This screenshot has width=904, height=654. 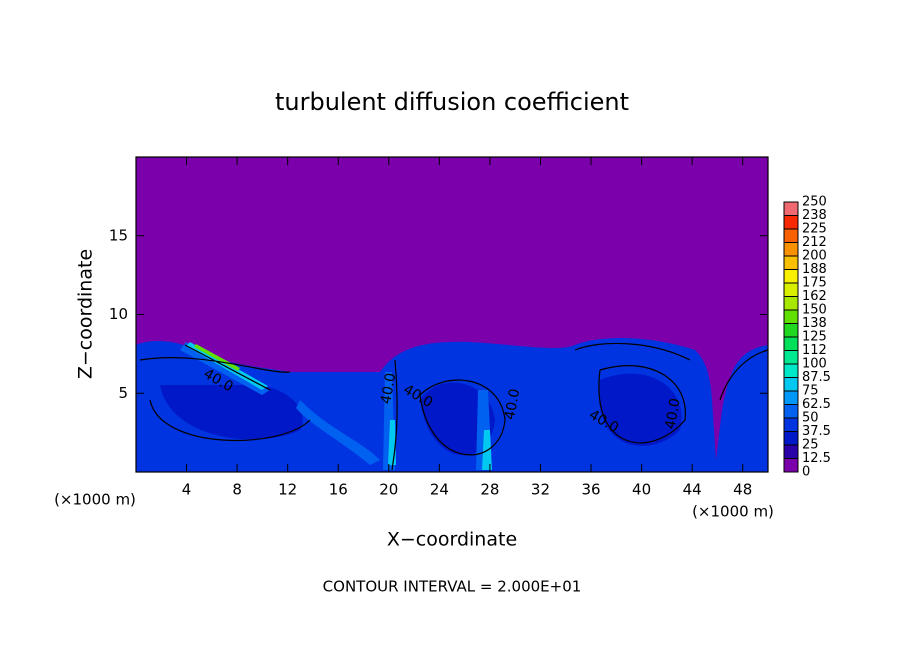 I want to click on colorbar-label: 62.5, so click(x=816, y=404).